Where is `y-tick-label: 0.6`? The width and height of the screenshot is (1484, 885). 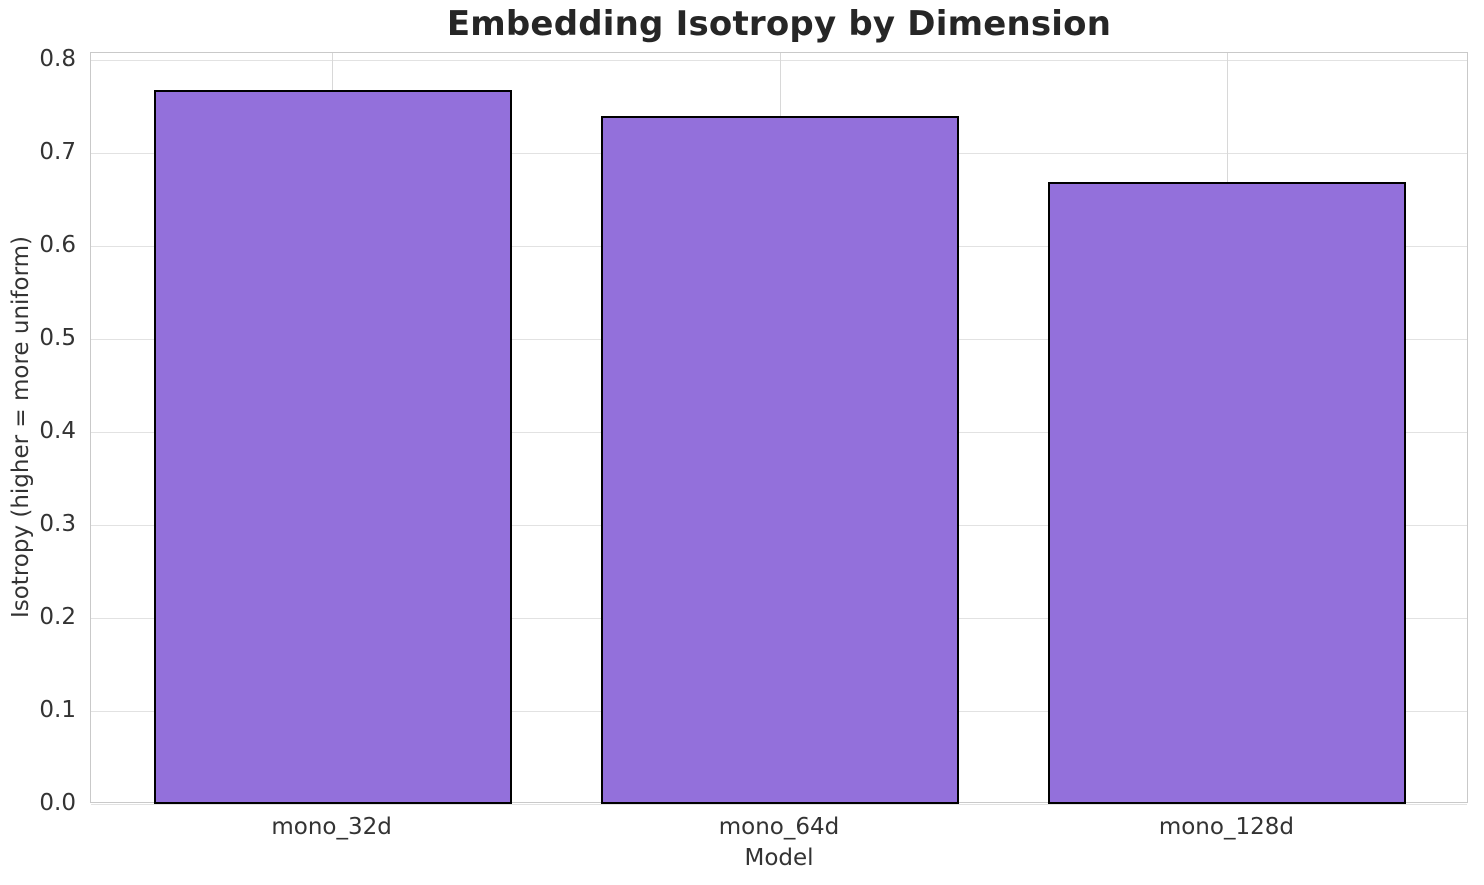 y-tick-label: 0.6 is located at coordinates (57, 244).